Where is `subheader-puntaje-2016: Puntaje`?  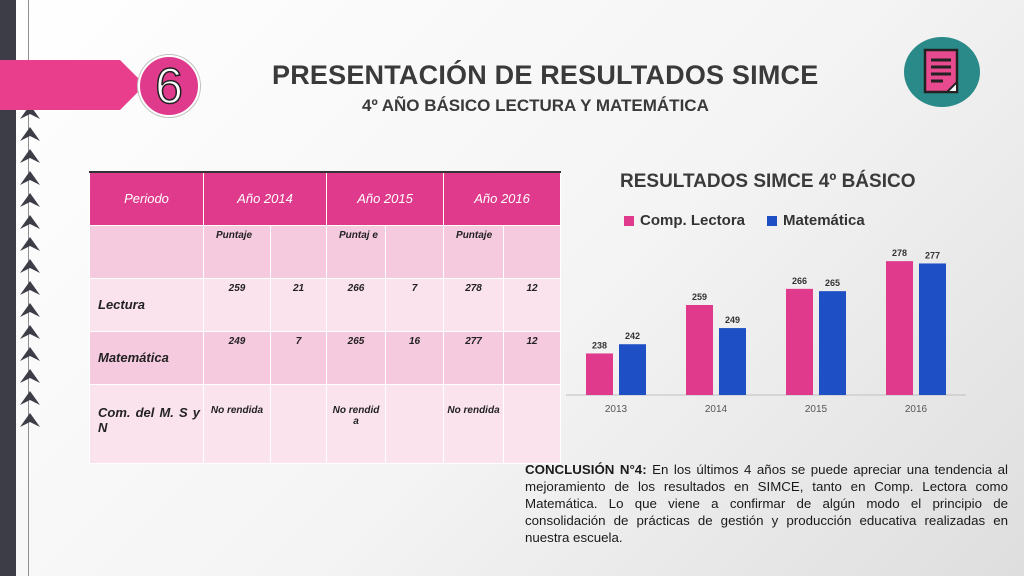
subheader-puntaje-2016: Puntaje is located at coordinates (474, 251).